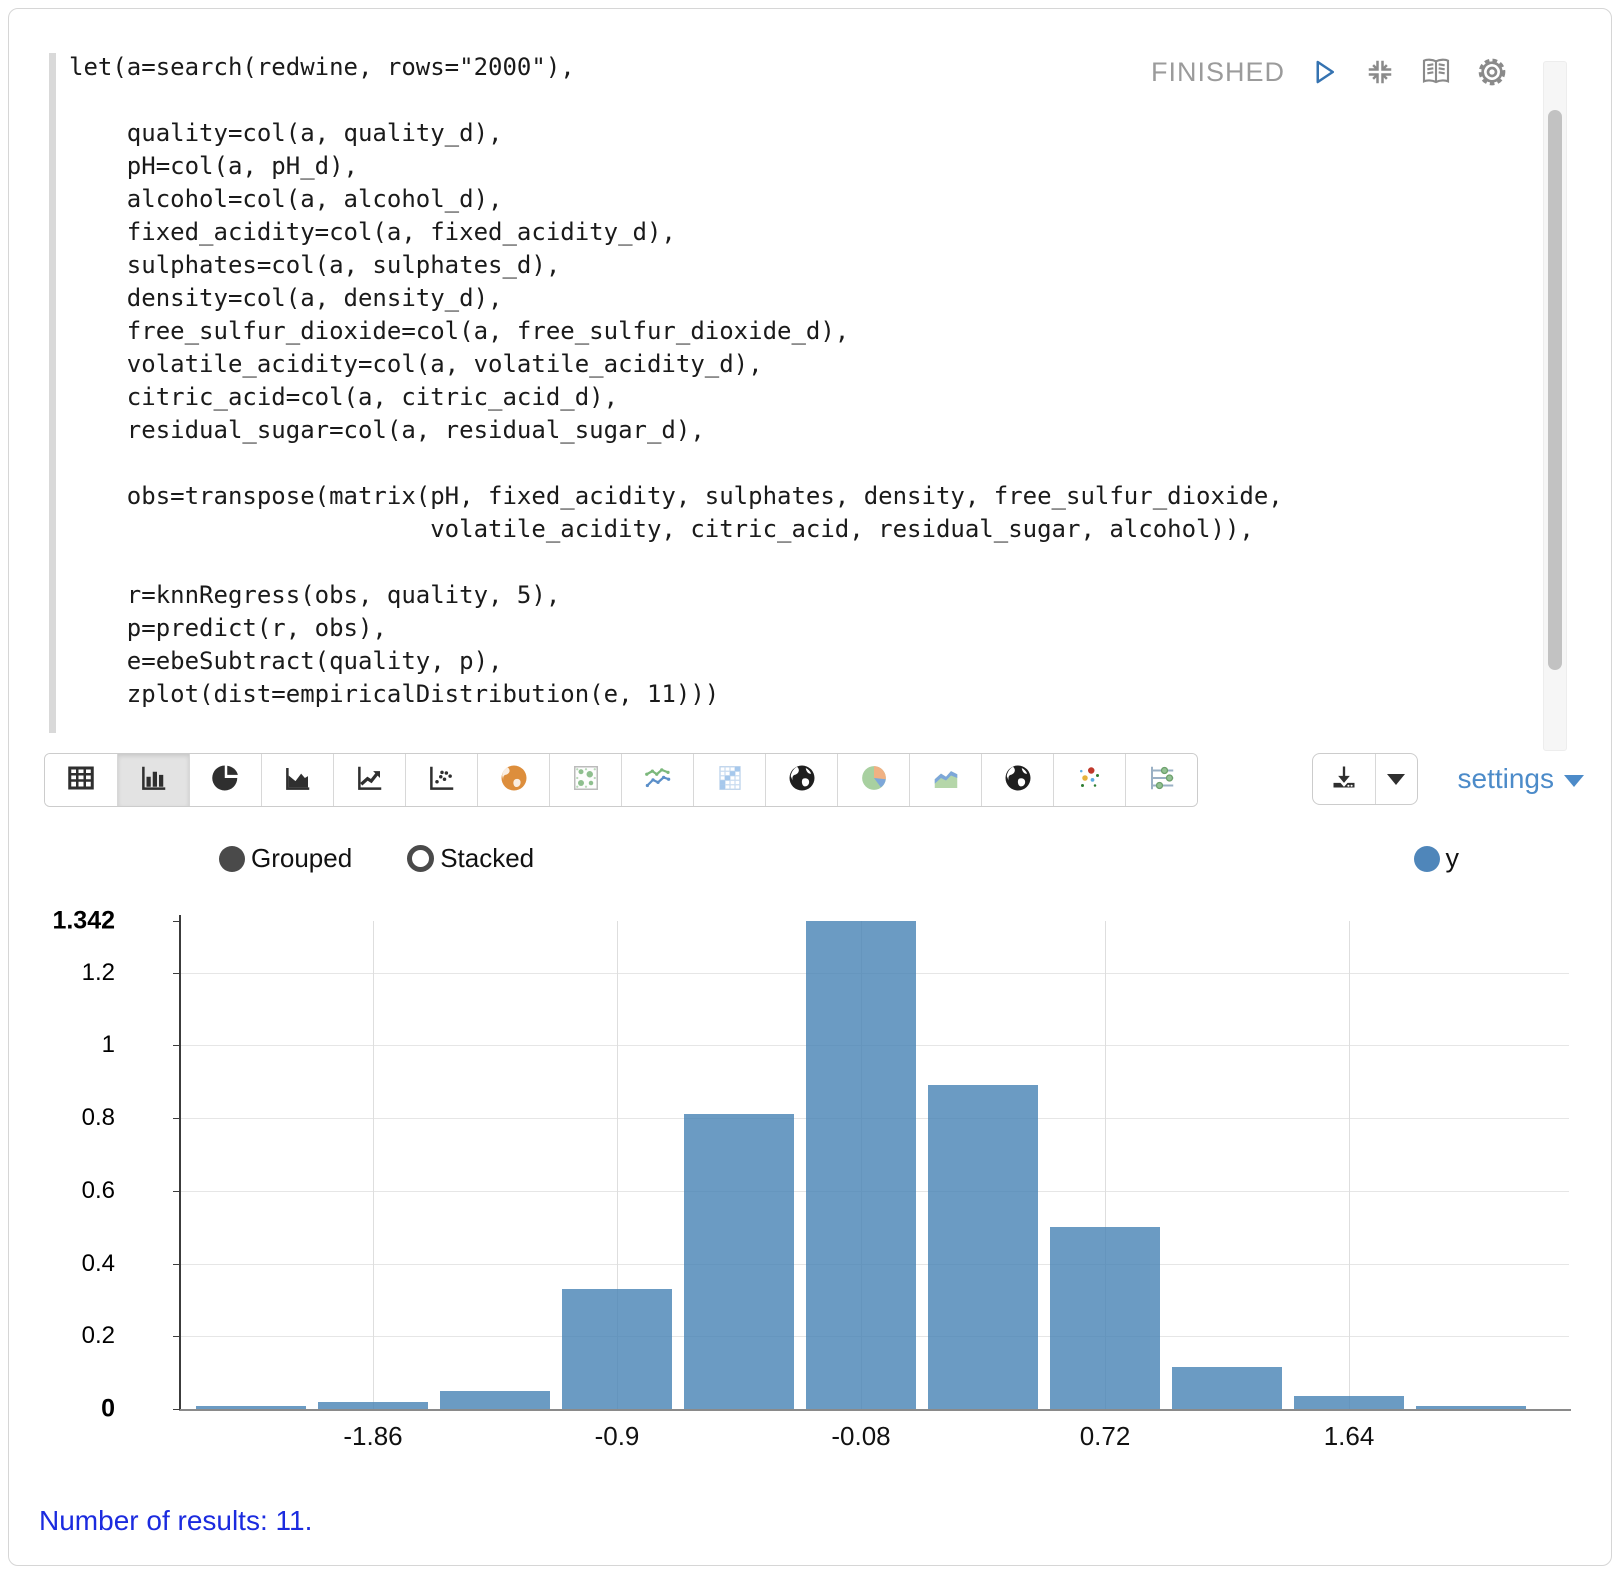 This screenshot has height=1574, width=1620. I want to click on globe-orange-icon, so click(514, 780).